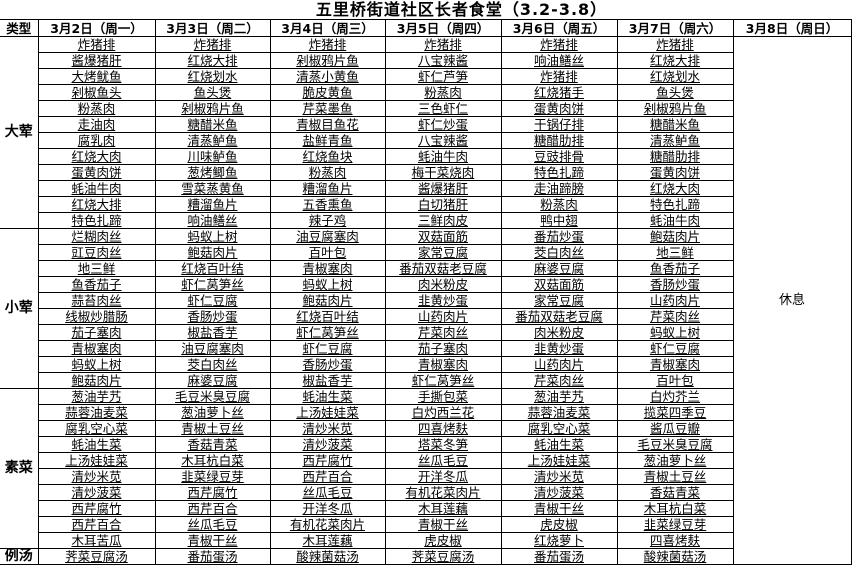  What do you see at coordinates (461, 9) in the screenshot?
I see `page-title: 五里桥街道社区长者食堂（3.2-3.8）` at bounding box center [461, 9].